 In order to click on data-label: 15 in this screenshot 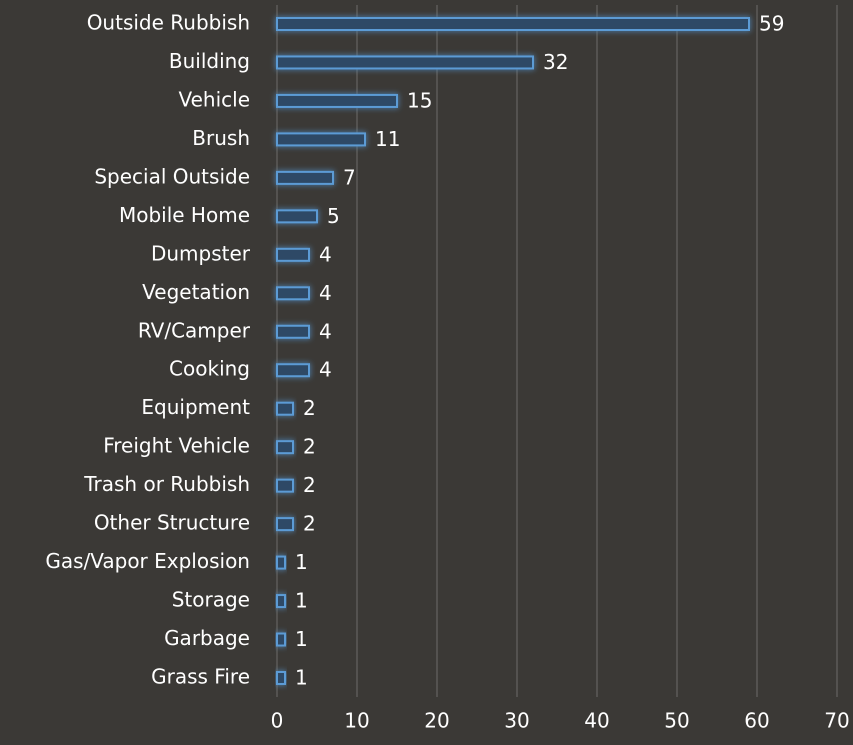, I will do `click(419, 100)`.